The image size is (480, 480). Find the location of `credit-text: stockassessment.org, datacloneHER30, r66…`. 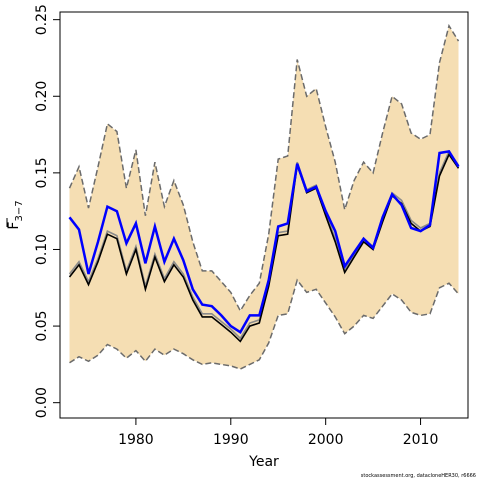

credit-text: stockassessment.org, datacloneHER30, r66… is located at coordinates (418, 476).